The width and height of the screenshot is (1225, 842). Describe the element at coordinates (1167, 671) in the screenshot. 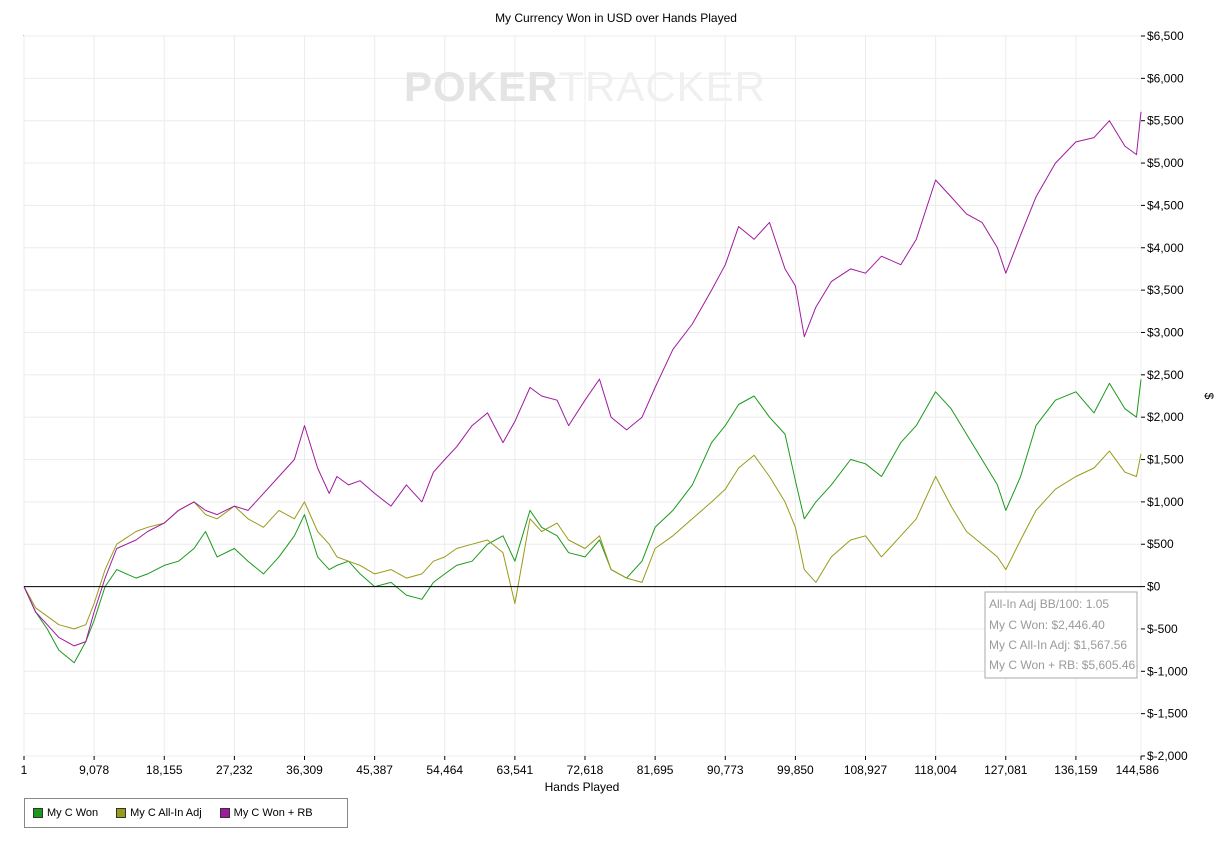

I see `y-tick-label: $-1,000` at that location.